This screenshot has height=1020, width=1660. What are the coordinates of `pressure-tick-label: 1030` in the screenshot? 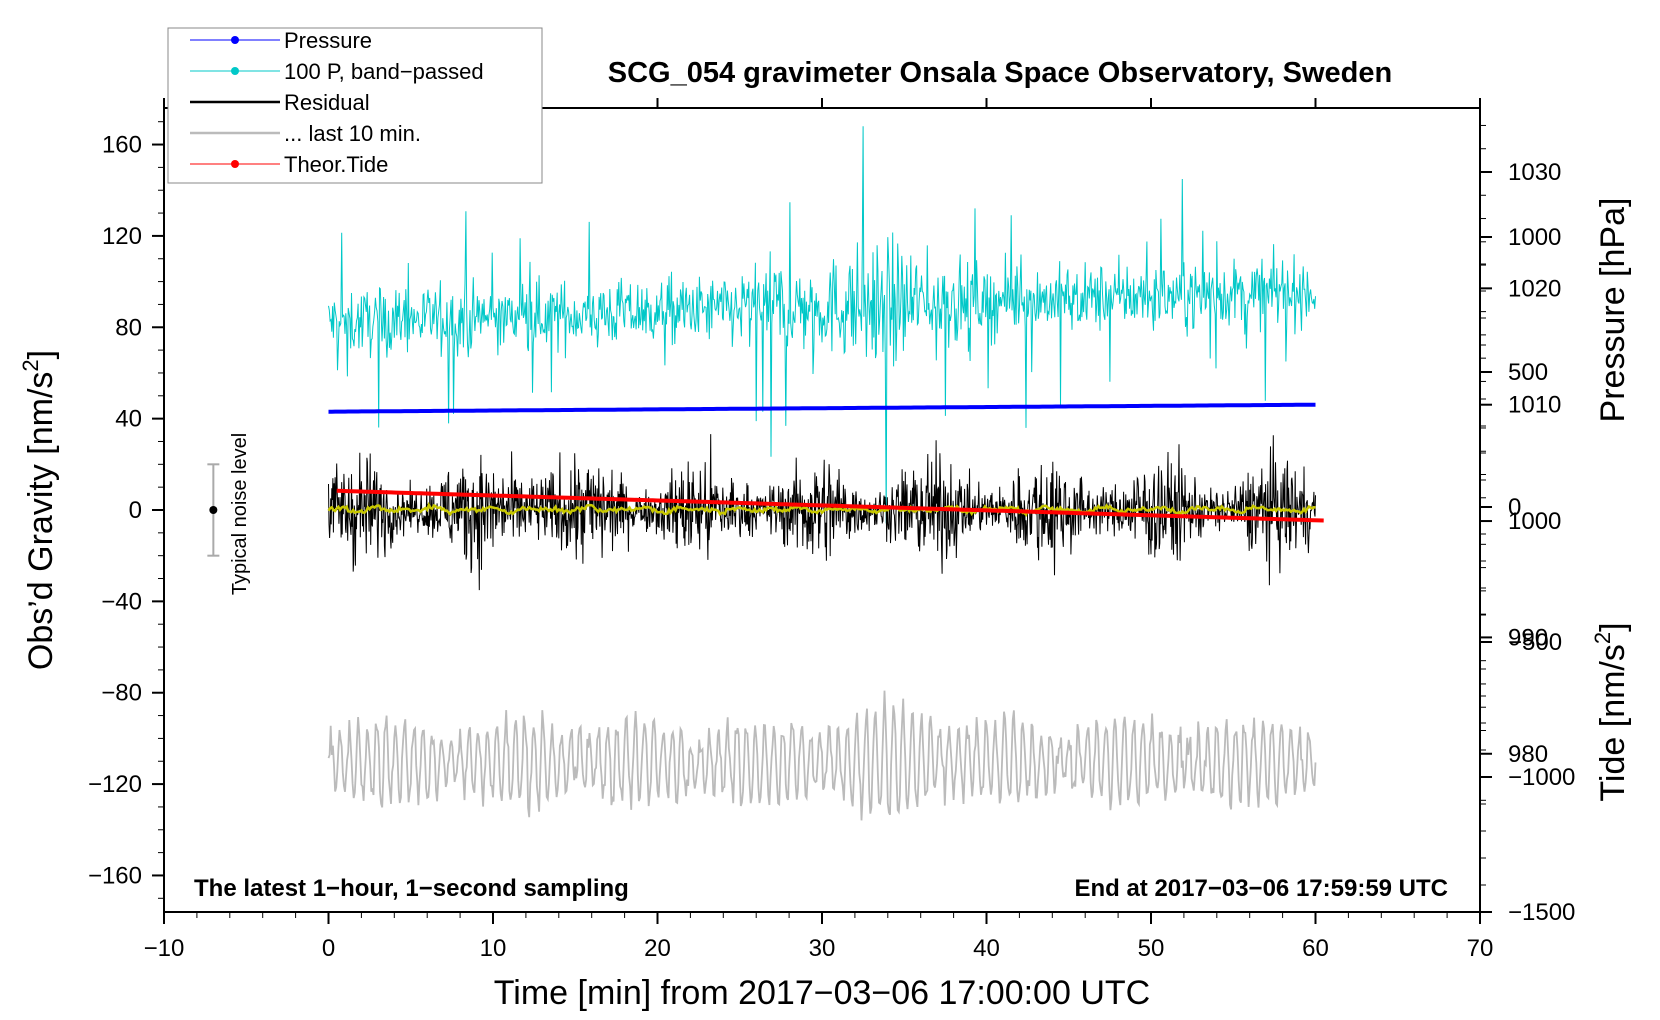 It's located at (1534, 172).